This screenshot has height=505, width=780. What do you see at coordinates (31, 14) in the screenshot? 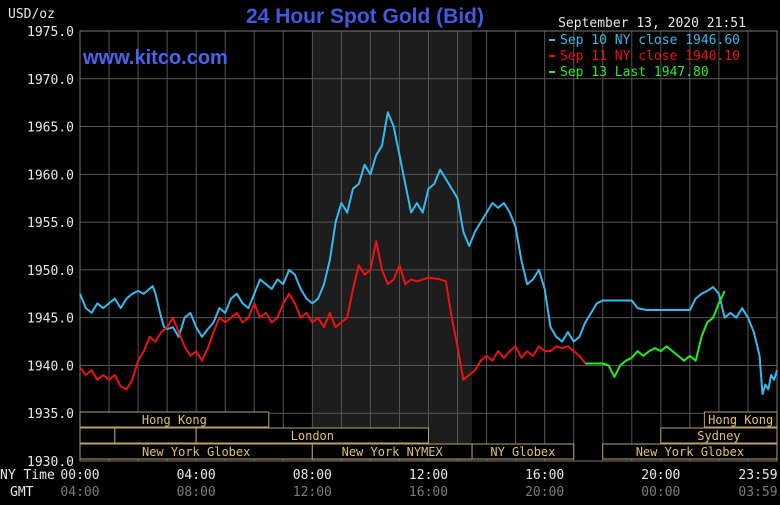
I see `y-axis-unit-label: USD/oz` at bounding box center [31, 14].